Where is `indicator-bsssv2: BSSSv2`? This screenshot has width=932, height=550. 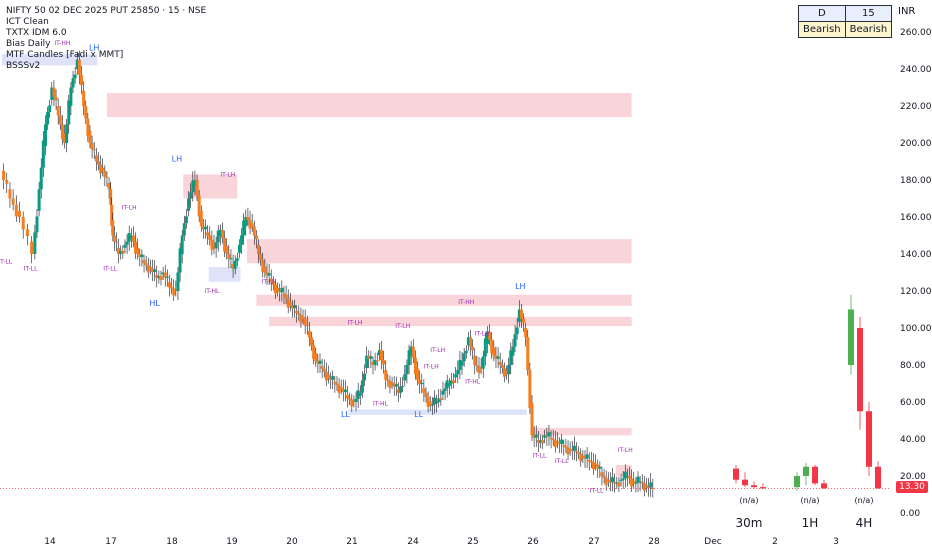 indicator-bsssv2: BSSSv2 is located at coordinates (23, 66).